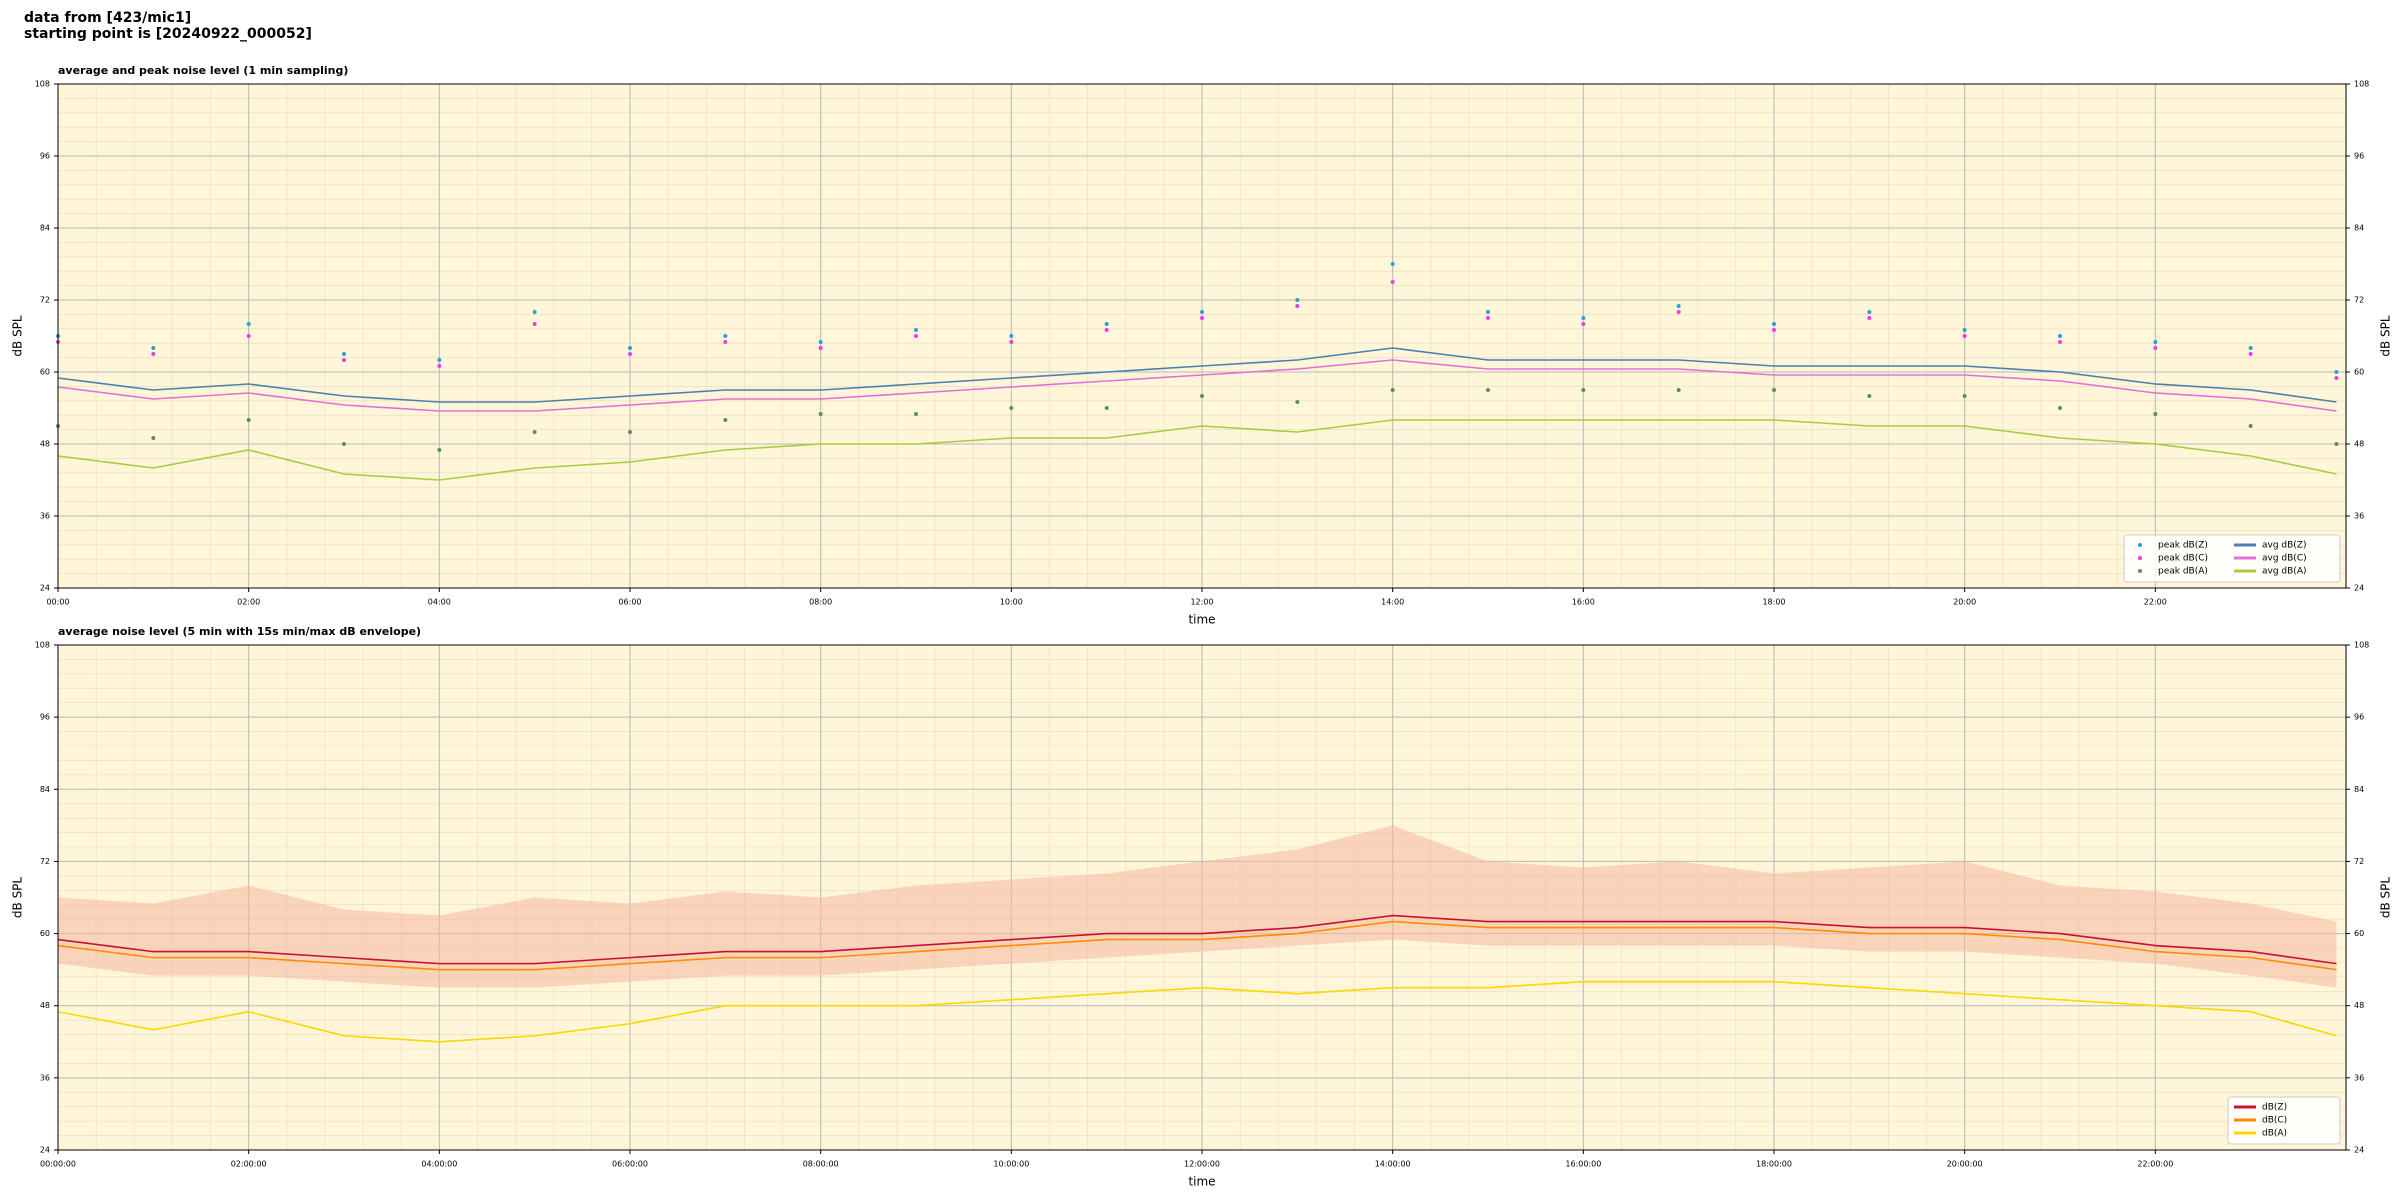 The height and width of the screenshot is (1200, 2400). I want to click on x-tick-label: 04:00, so click(439, 602).